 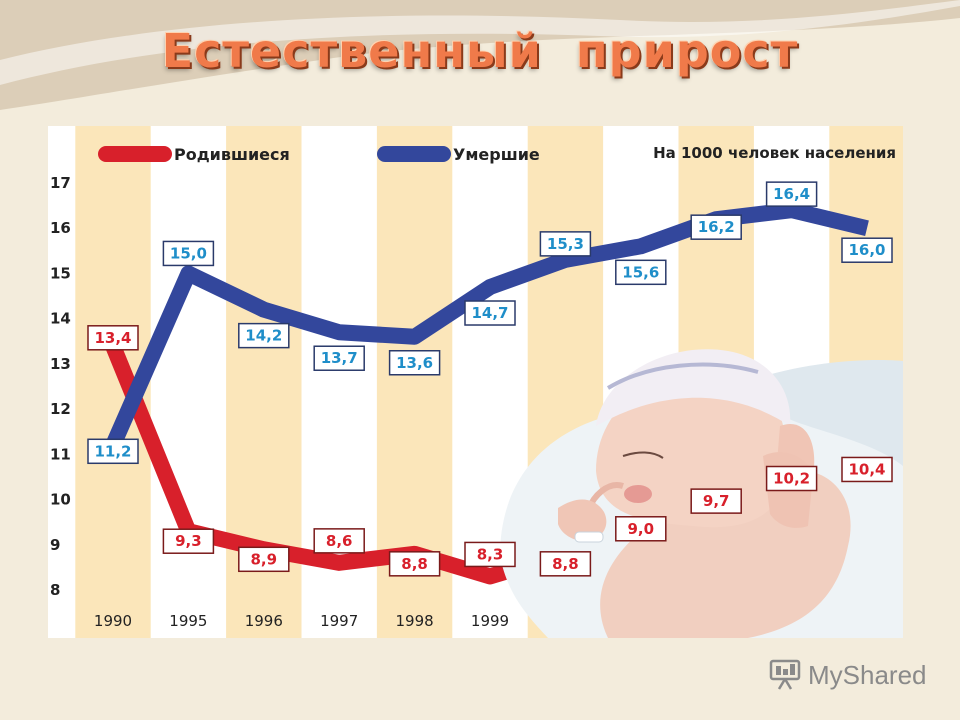 I want to click on data-label-text: 9,0, so click(x=641, y=529).